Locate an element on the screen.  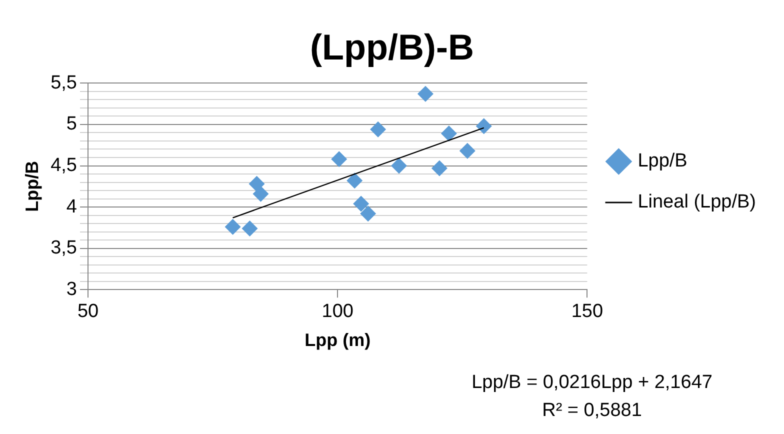
x-tick-label: 100 is located at coordinates (338, 311).